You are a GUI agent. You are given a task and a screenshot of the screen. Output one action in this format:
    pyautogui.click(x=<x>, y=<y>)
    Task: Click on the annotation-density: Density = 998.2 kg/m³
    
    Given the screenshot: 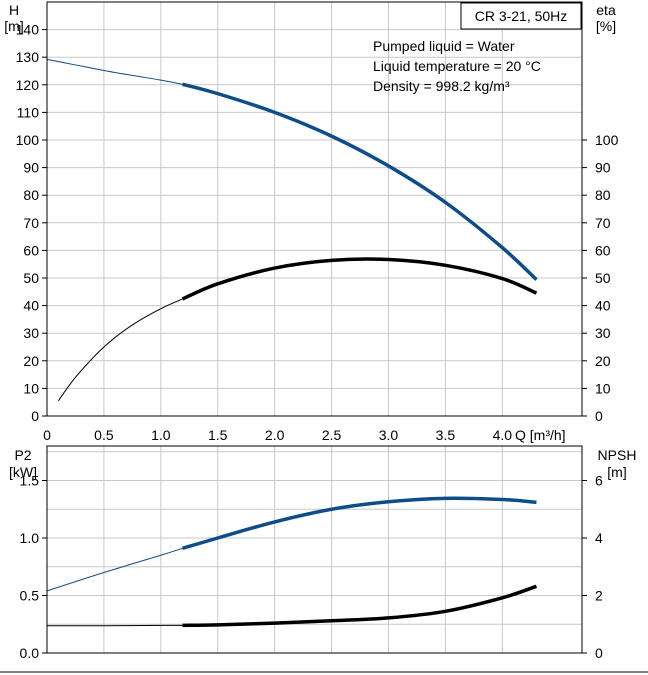 What is the action you would take?
    pyautogui.click(x=441, y=86)
    